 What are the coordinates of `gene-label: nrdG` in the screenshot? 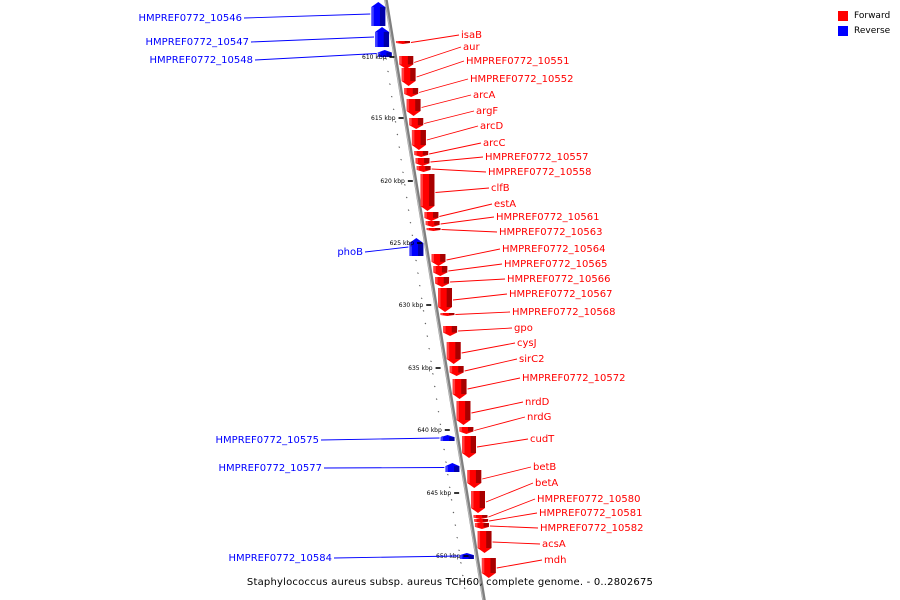 It's located at (512, 421).